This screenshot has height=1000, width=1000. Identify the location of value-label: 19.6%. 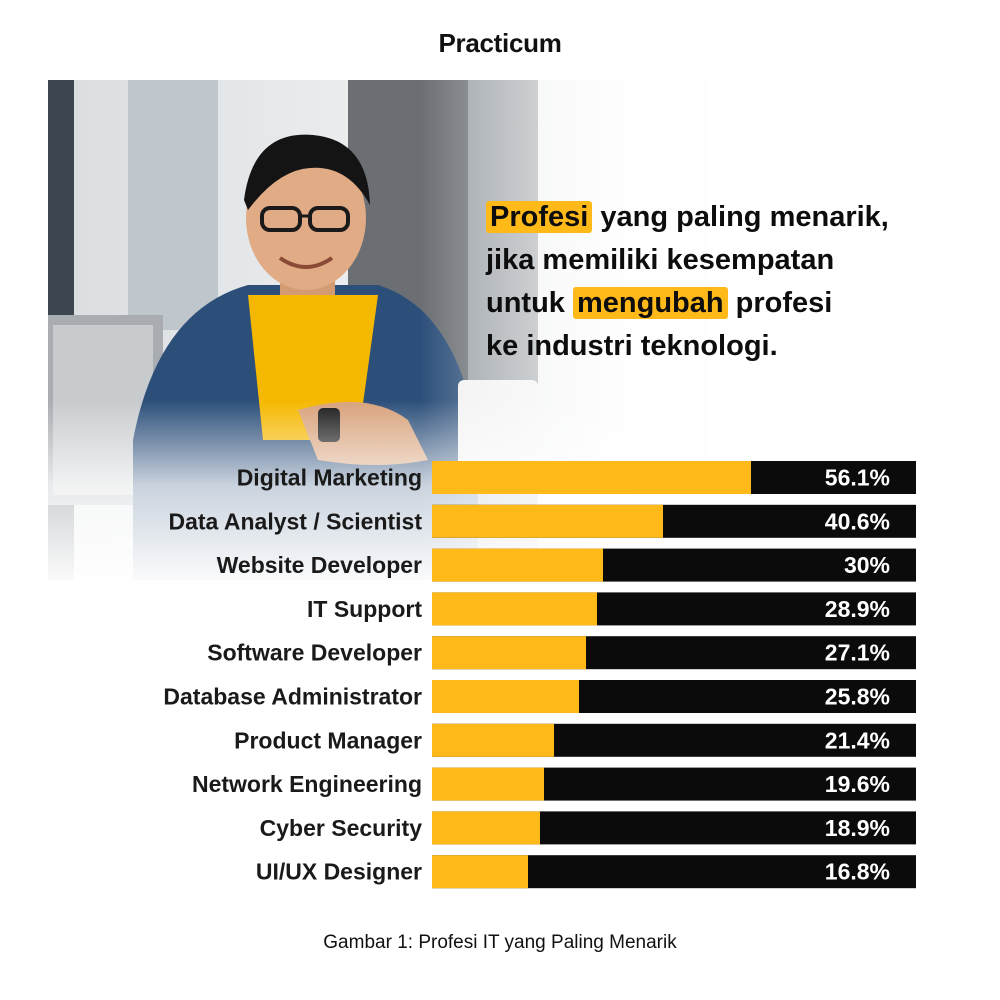
(857, 784).